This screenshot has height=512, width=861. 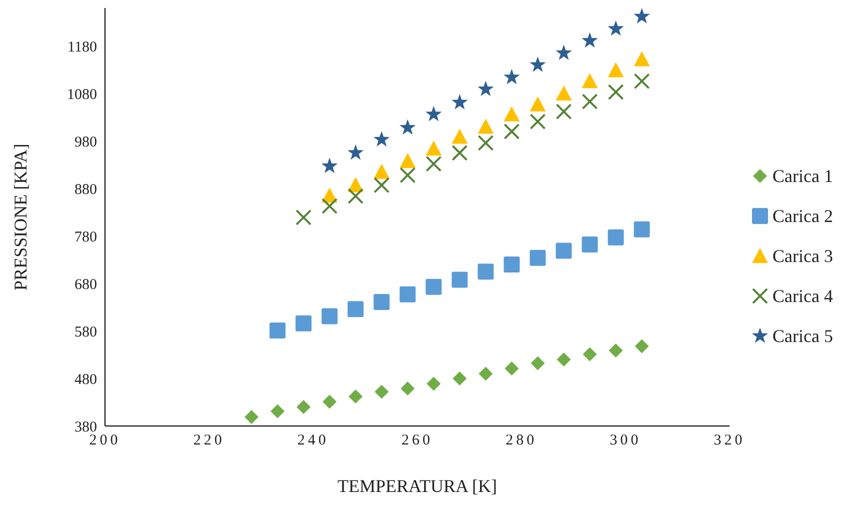 What do you see at coordinates (85, 237) in the screenshot?
I see `y-tick-label: 780` at bounding box center [85, 237].